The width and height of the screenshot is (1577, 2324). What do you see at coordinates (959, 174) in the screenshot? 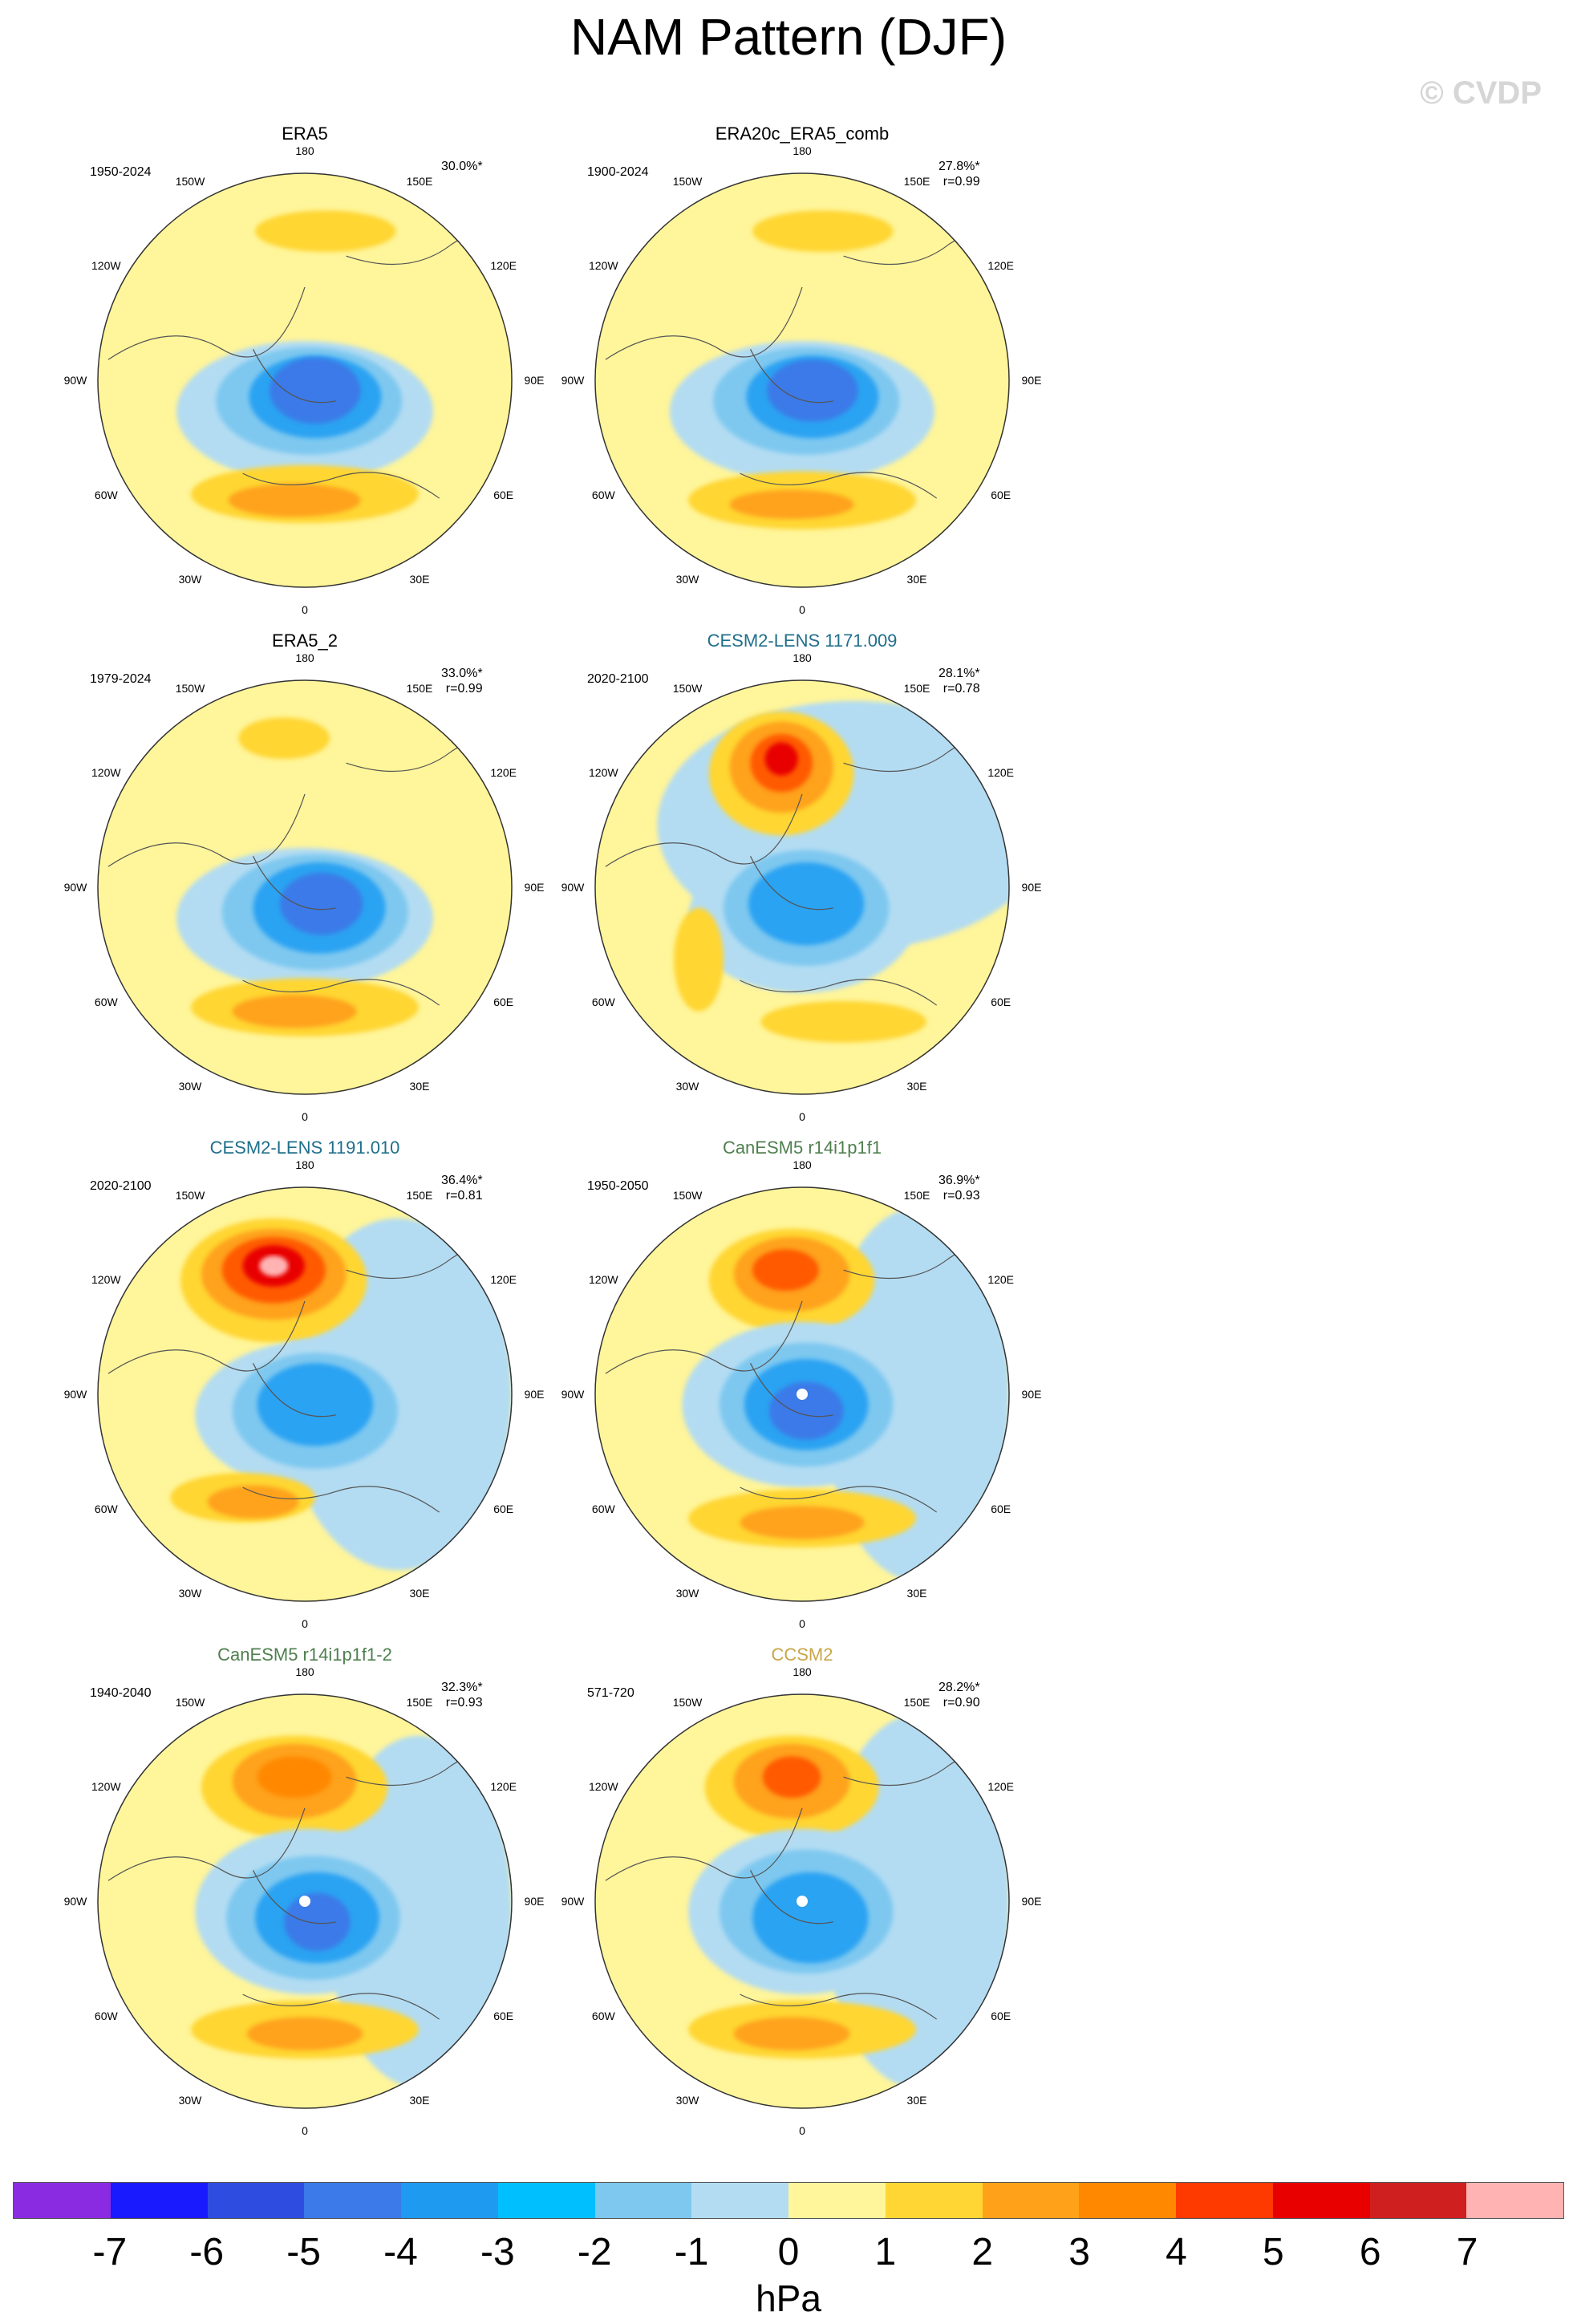
I see `panel-stats: 27.8%* r=0.99` at bounding box center [959, 174].